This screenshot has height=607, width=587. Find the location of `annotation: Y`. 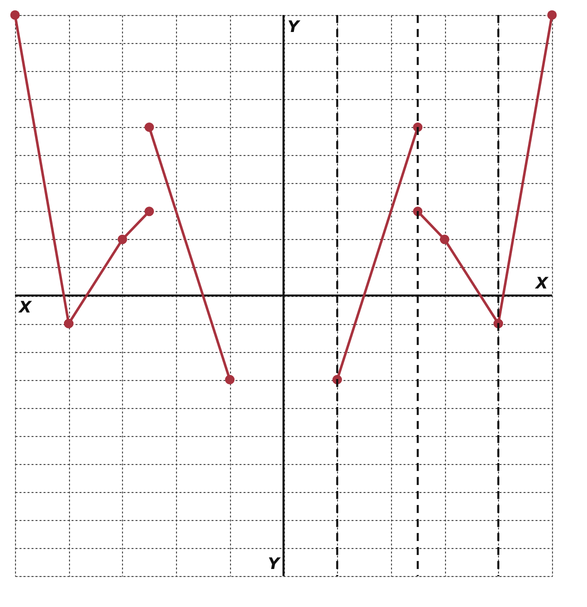

annotation: Y is located at coordinates (294, 26).